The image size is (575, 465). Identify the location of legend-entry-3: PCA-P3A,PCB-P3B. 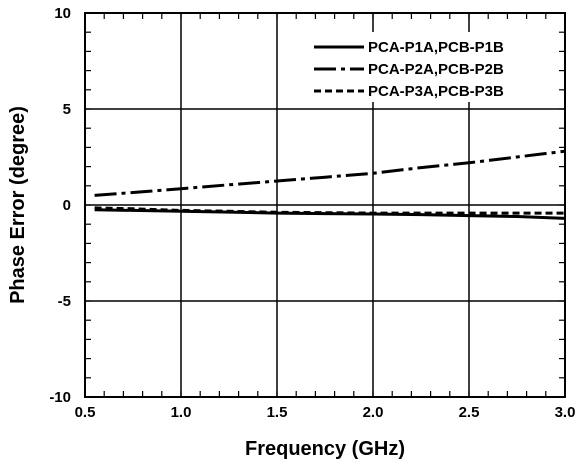
(436, 91).